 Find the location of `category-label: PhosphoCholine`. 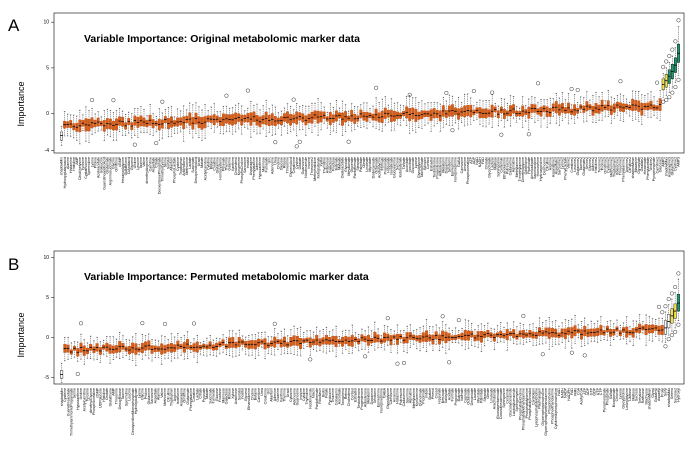

category-label: PhosphoCholine is located at coordinates (242, 170).